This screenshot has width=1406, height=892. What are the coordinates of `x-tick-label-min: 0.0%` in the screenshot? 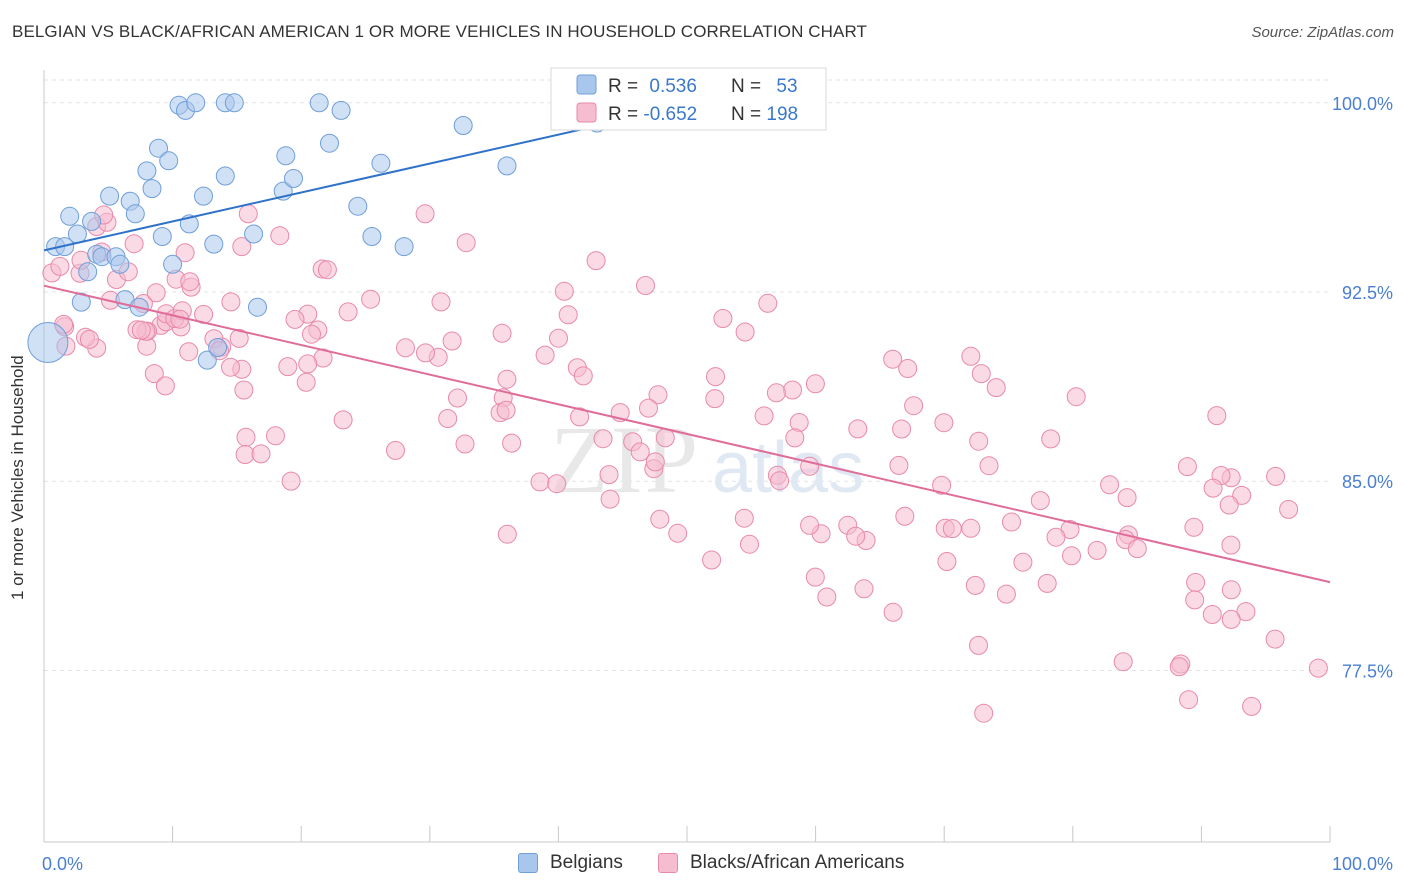 It's located at (62, 864).